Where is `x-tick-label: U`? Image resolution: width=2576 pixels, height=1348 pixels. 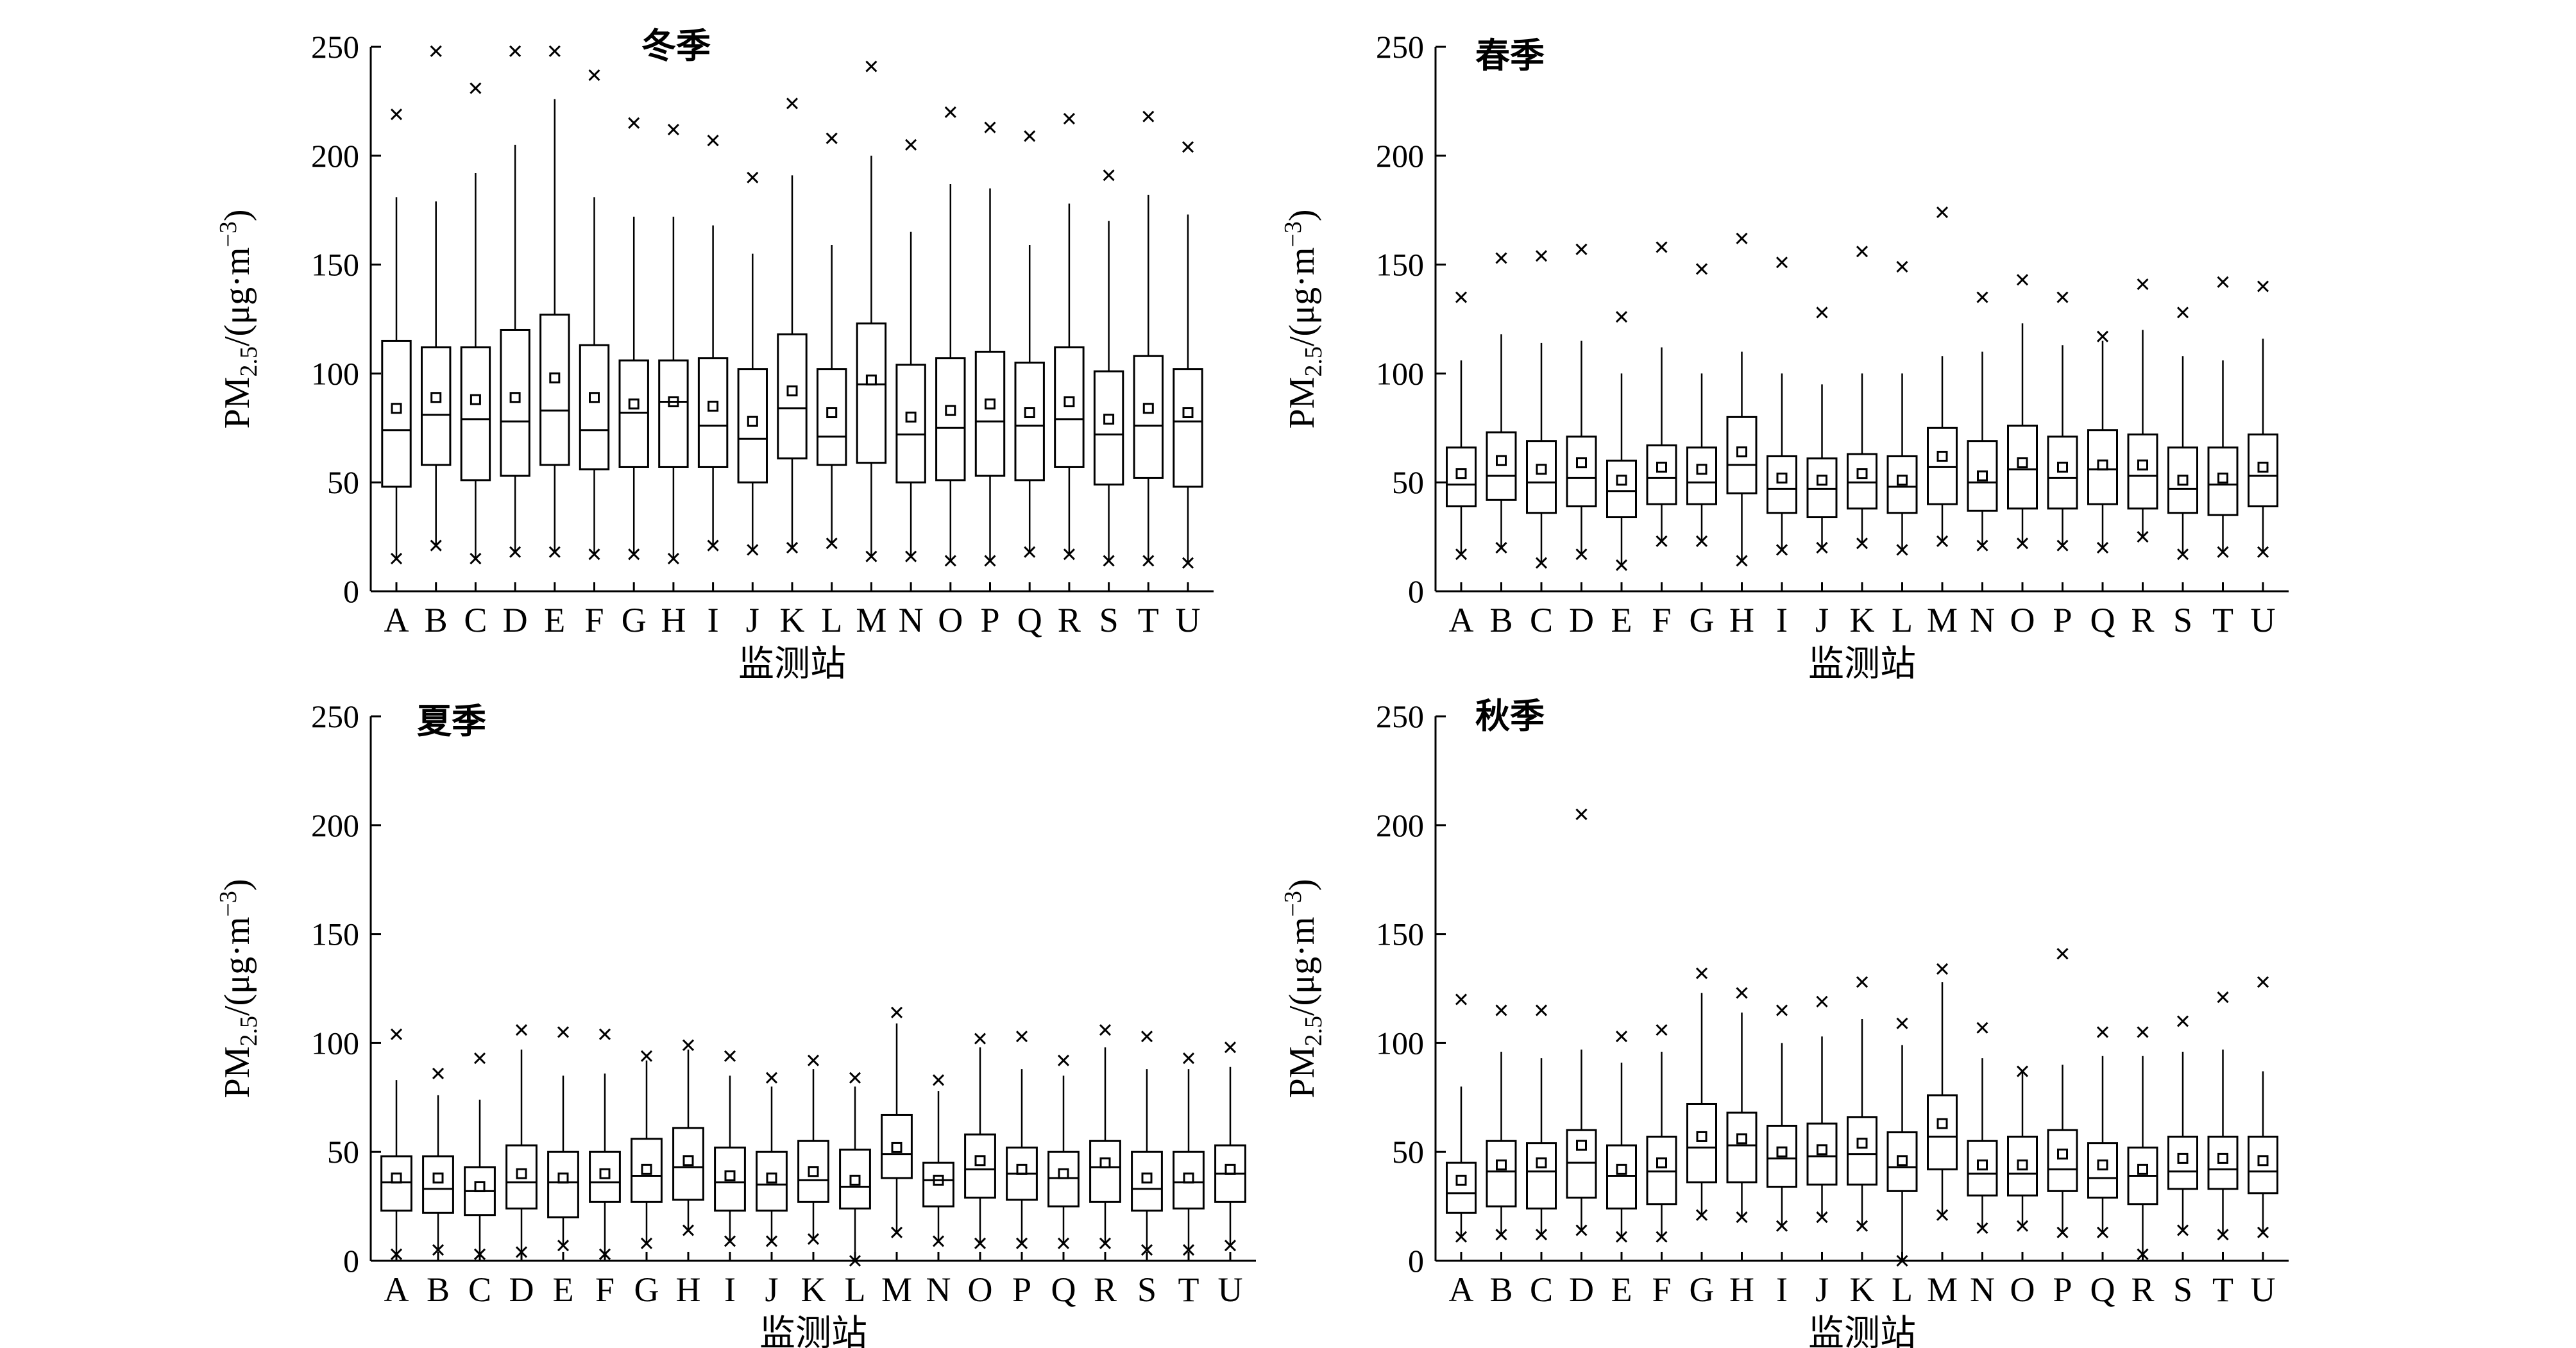
x-tick-label: U is located at coordinates (1188, 620).